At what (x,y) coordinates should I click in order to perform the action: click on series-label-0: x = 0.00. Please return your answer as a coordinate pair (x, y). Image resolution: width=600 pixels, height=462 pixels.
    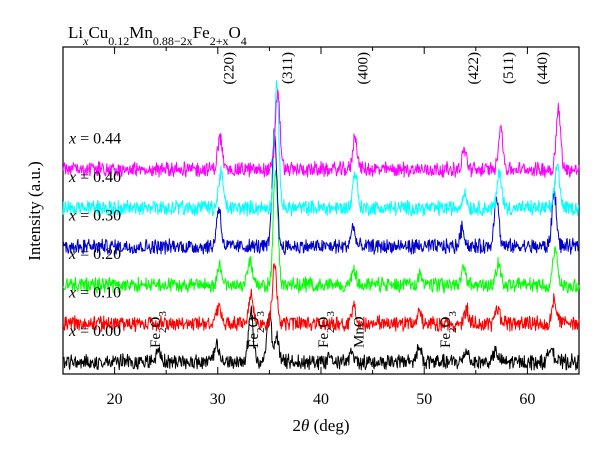
    Looking at the image, I should click on (94, 331).